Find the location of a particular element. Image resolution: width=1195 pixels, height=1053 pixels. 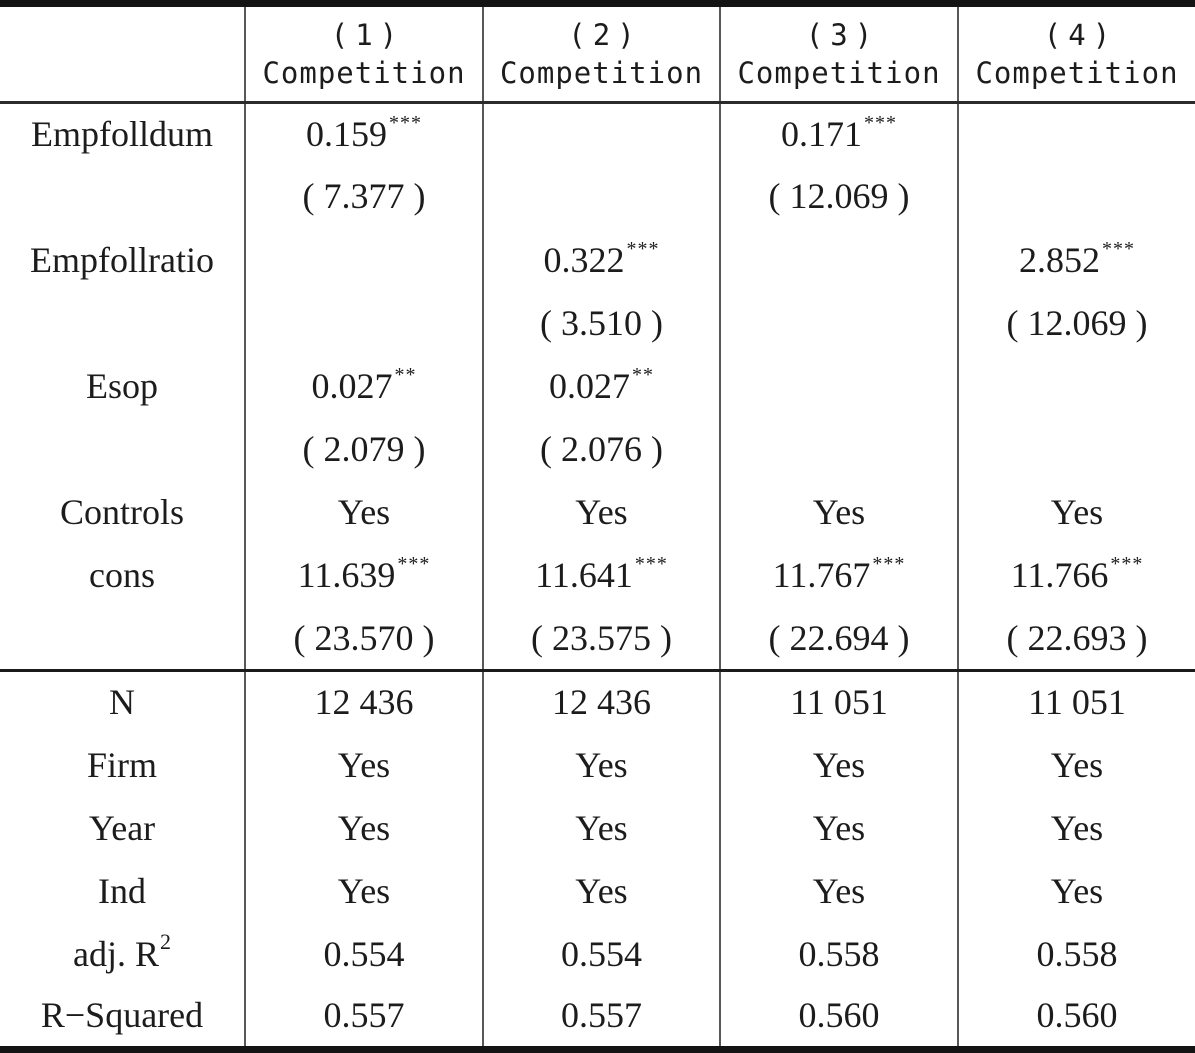

header-cell-2: (2) Competition is located at coordinates (601, 53).